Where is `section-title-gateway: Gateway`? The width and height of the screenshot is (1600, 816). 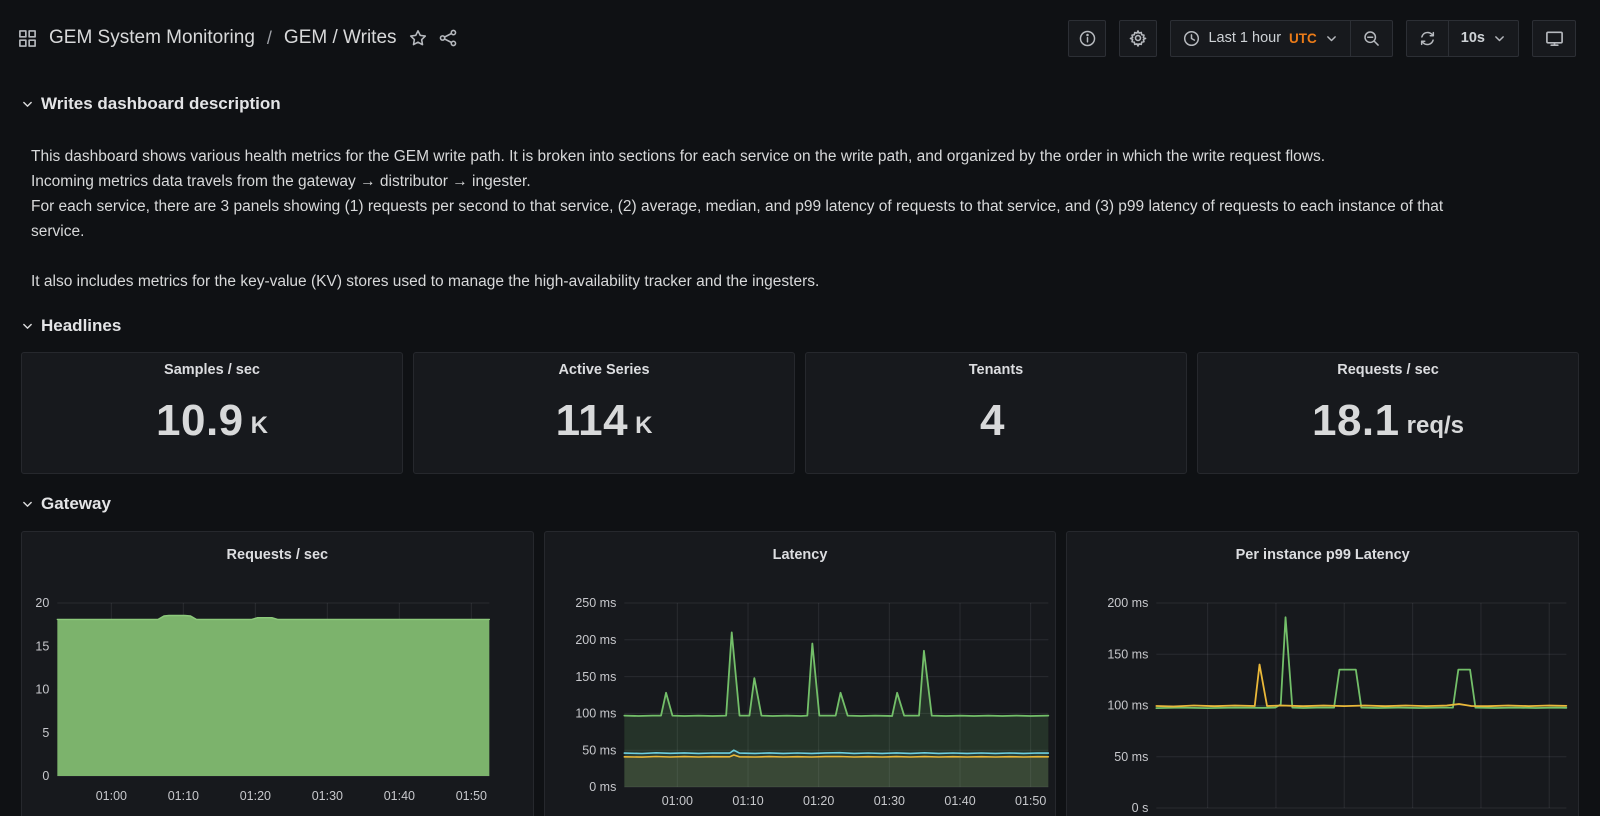 section-title-gateway: Gateway is located at coordinates (76, 503).